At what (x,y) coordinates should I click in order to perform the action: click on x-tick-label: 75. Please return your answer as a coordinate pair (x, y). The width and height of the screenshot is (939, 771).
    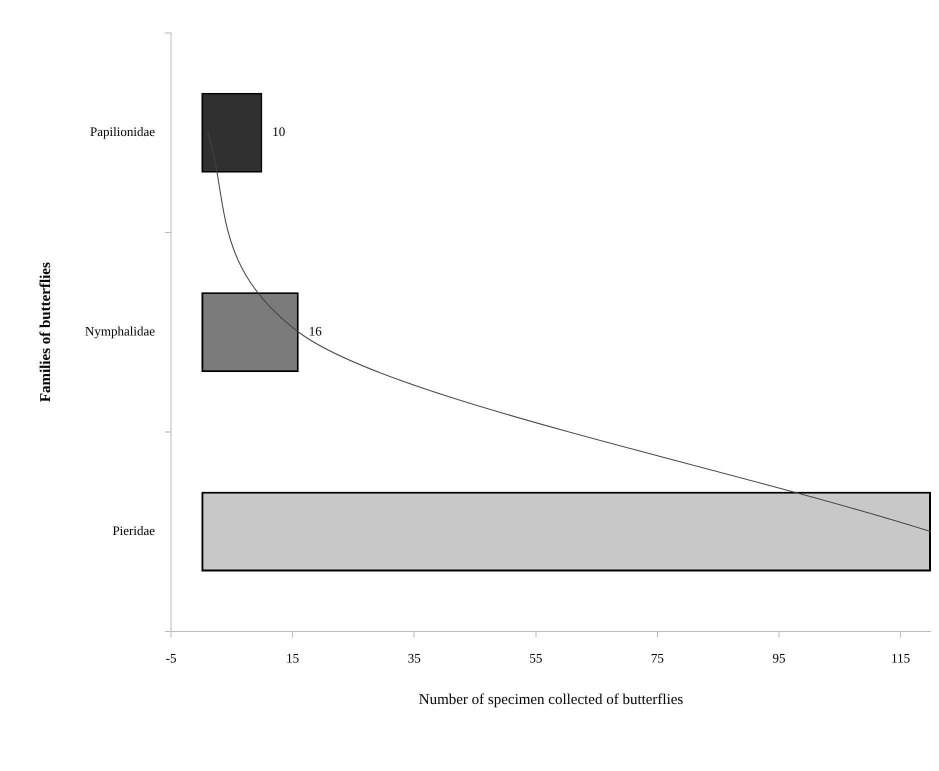
    Looking at the image, I should click on (657, 658).